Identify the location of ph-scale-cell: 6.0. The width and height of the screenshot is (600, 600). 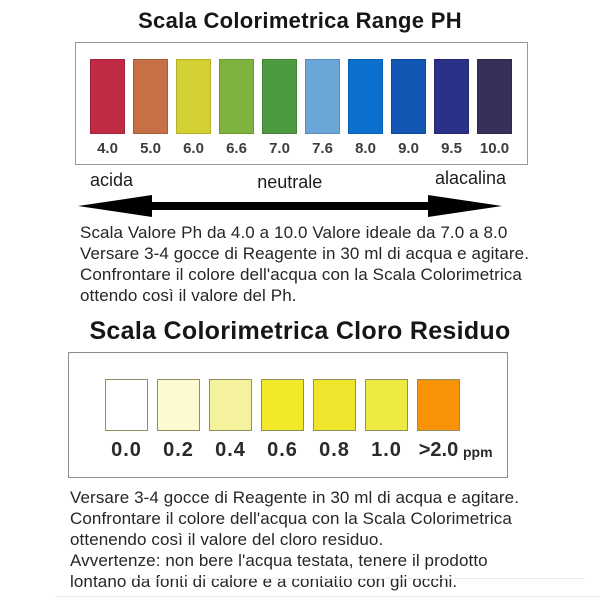
(193, 108).